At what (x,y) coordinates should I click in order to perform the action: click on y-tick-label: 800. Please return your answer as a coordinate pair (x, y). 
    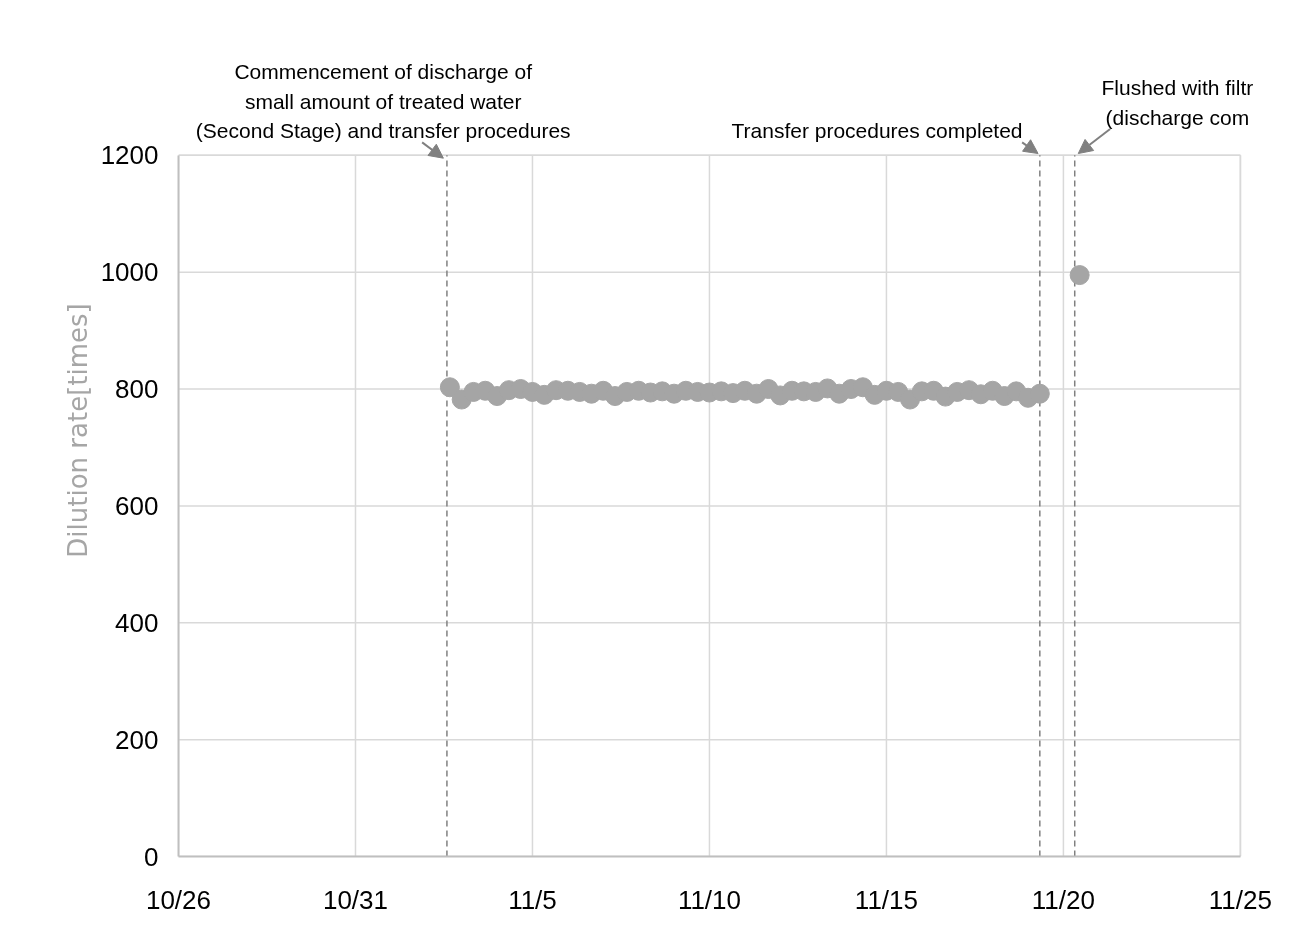
    Looking at the image, I should click on (137, 389).